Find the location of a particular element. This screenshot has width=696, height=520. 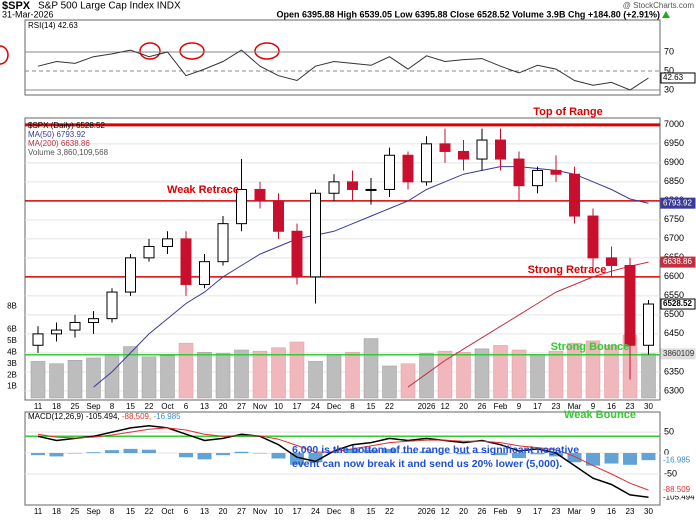

x-tick-label: Oct is located at coordinates (167, 406).